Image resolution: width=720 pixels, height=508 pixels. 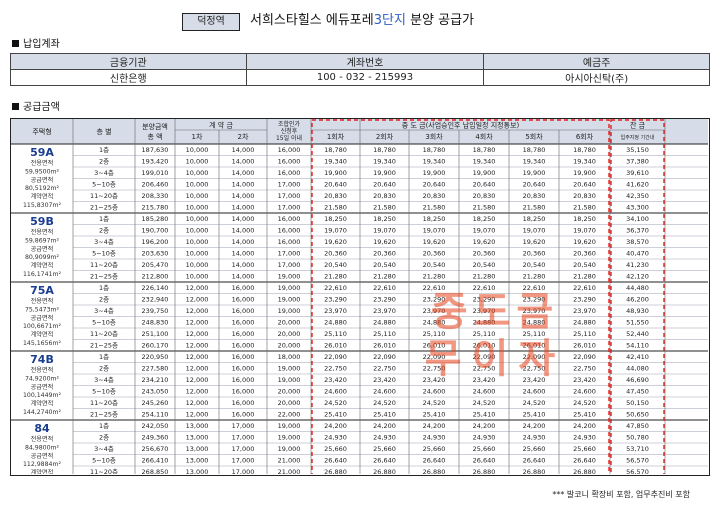 I want to click on price-cell: 19,900, so click(x=534, y=173).